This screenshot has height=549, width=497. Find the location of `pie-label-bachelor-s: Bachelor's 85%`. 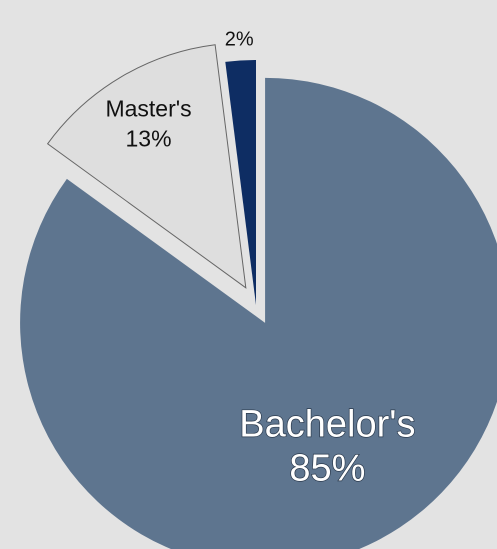

pie-label-bachelor-s: Bachelor's 85% is located at coordinates (327, 446).